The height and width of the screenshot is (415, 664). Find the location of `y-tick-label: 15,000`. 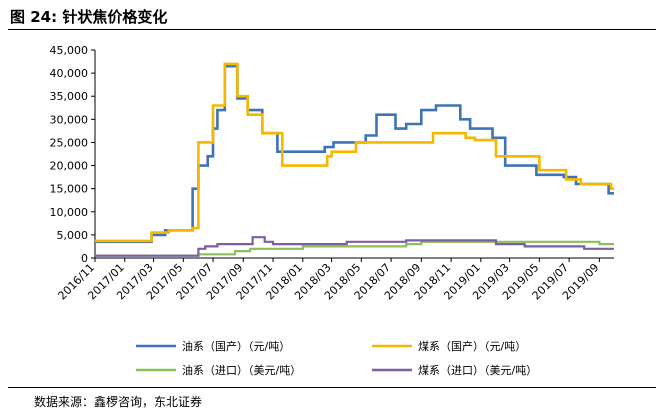

y-tick-label: 15,000 is located at coordinates (69, 189).